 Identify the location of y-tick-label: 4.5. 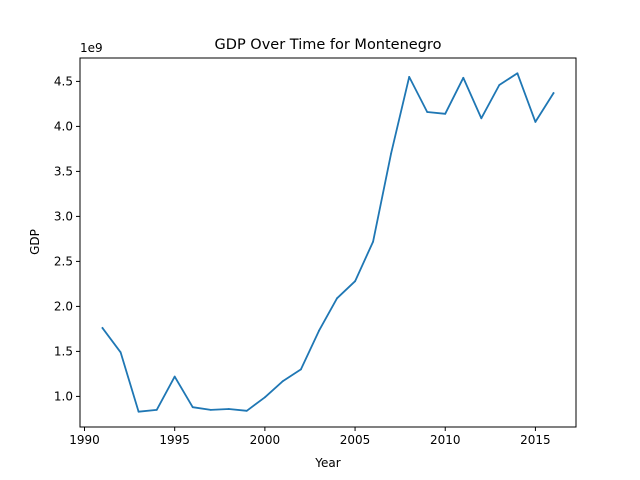
(63, 81).